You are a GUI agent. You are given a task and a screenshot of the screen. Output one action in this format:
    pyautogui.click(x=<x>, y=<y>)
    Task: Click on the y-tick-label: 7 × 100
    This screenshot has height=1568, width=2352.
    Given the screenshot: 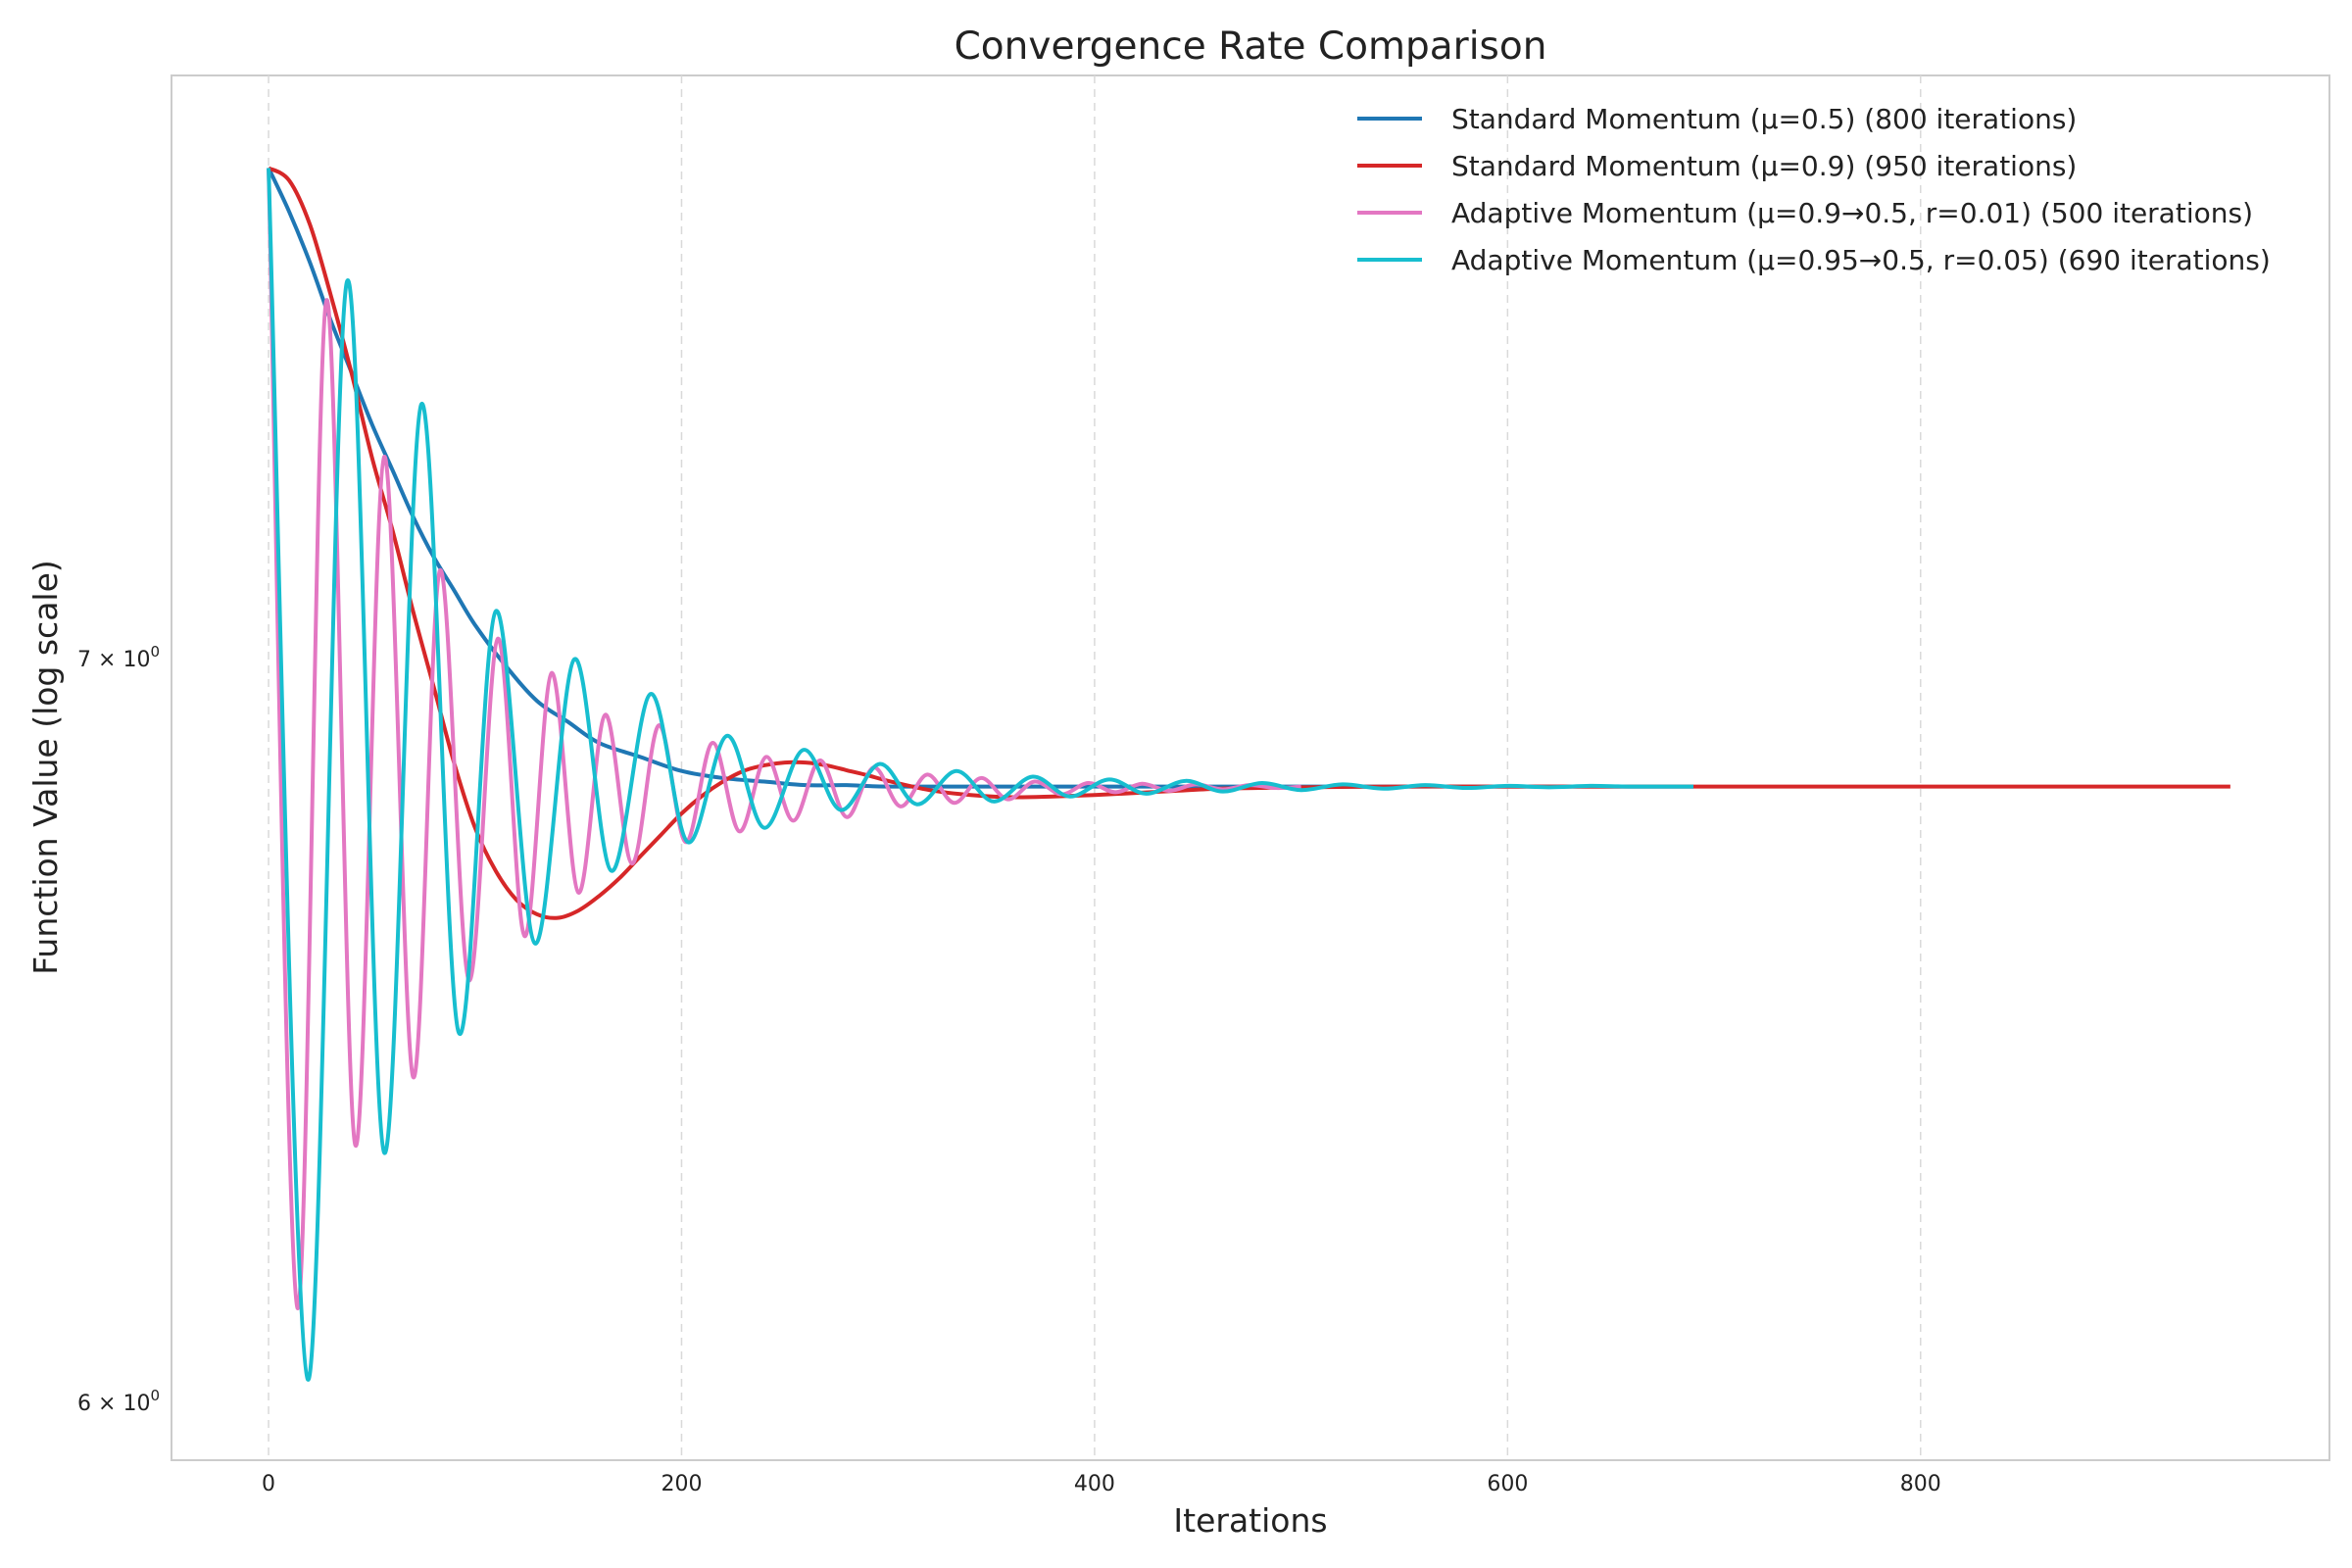 What is the action you would take?
    pyautogui.click(x=118, y=657)
    